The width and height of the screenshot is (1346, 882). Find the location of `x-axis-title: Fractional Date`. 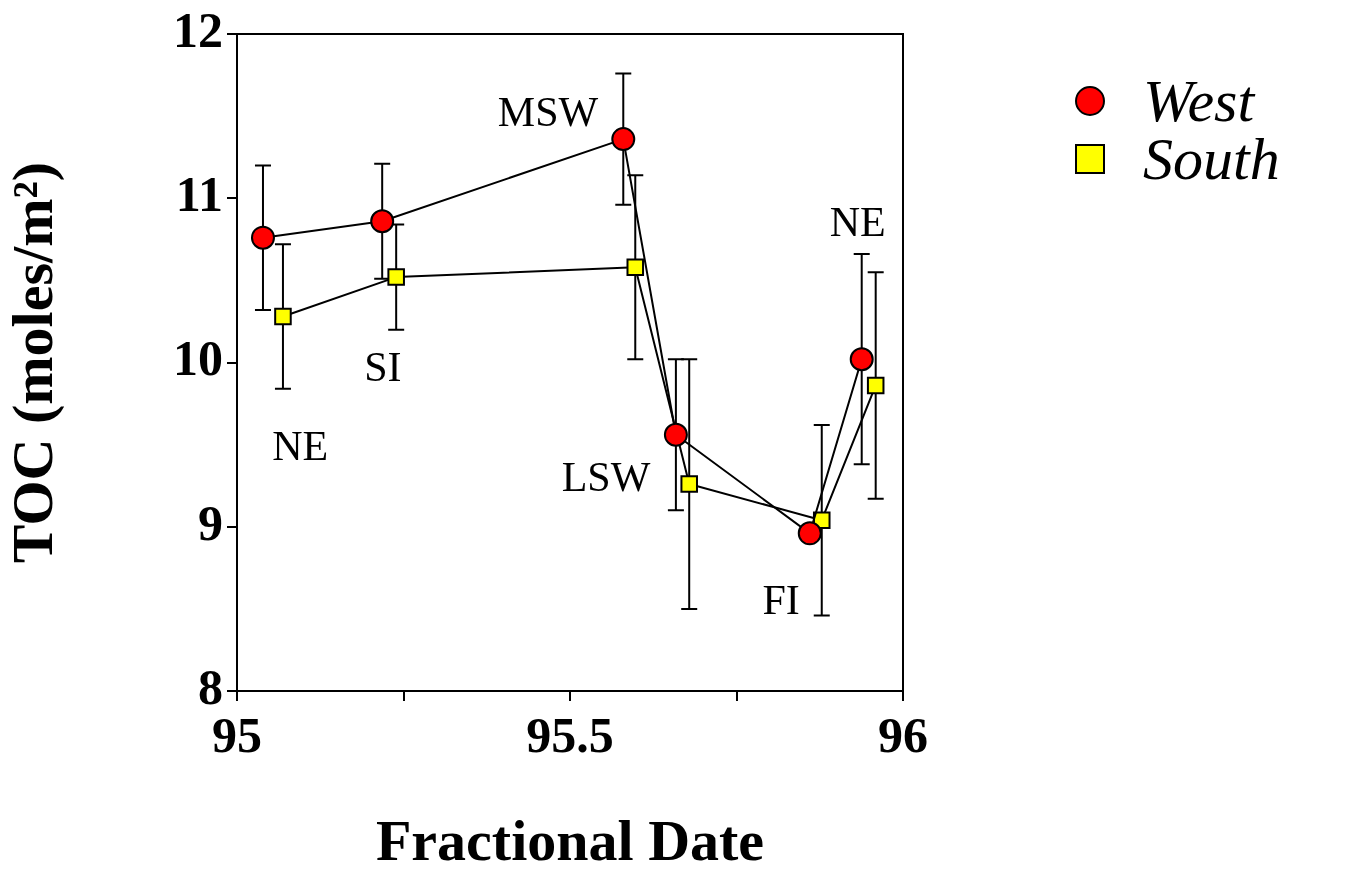

x-axis-title: Fractional Date is located at coordinates (570, 841).